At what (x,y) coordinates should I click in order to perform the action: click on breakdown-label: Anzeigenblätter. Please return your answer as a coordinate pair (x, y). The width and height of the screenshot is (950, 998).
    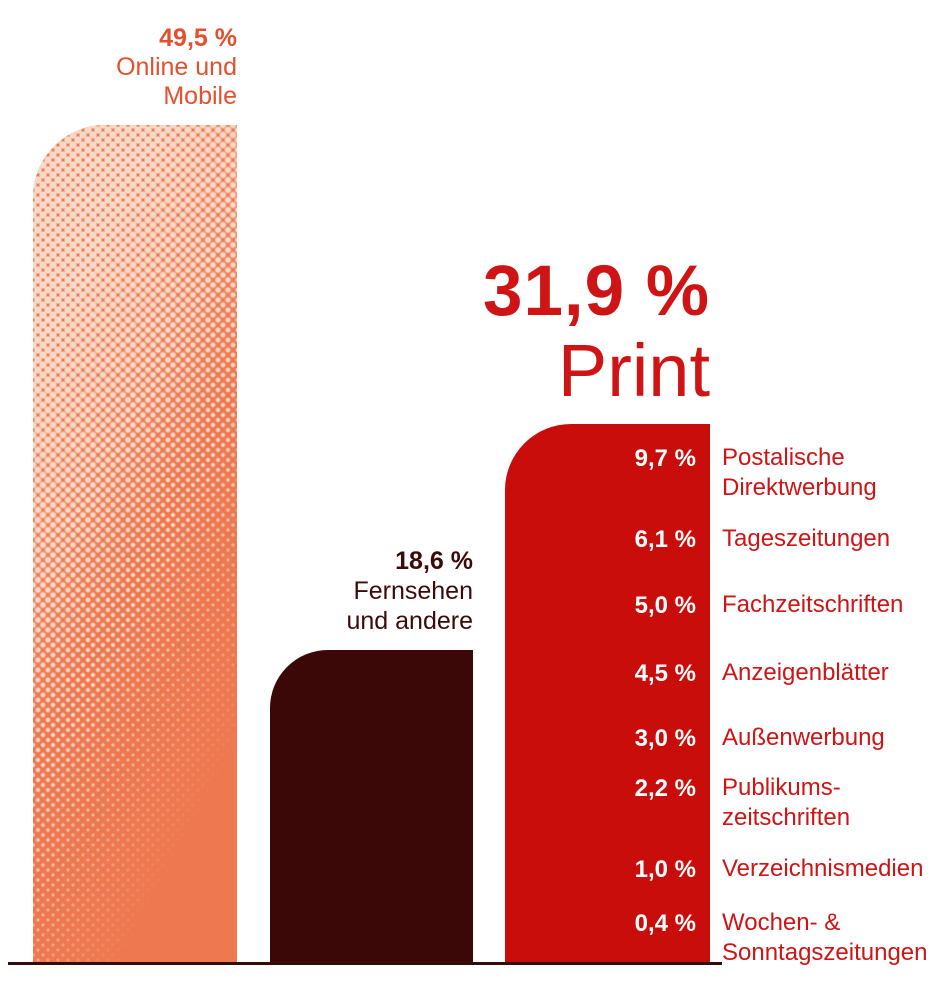
    Looking at the image, I should click on (805, 673).